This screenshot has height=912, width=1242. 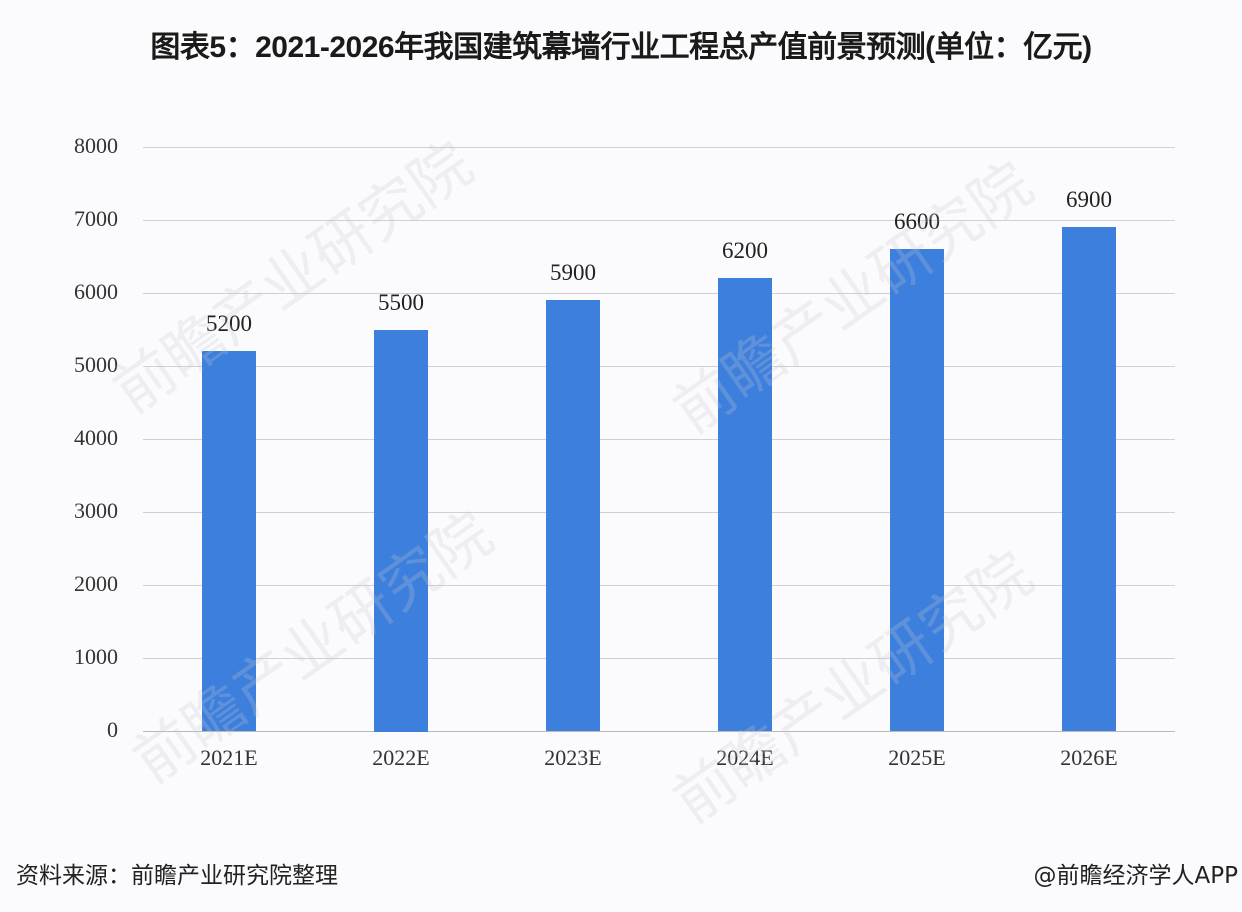 I want to click on y-tick-label: 1000, so click(x=96, y=656).